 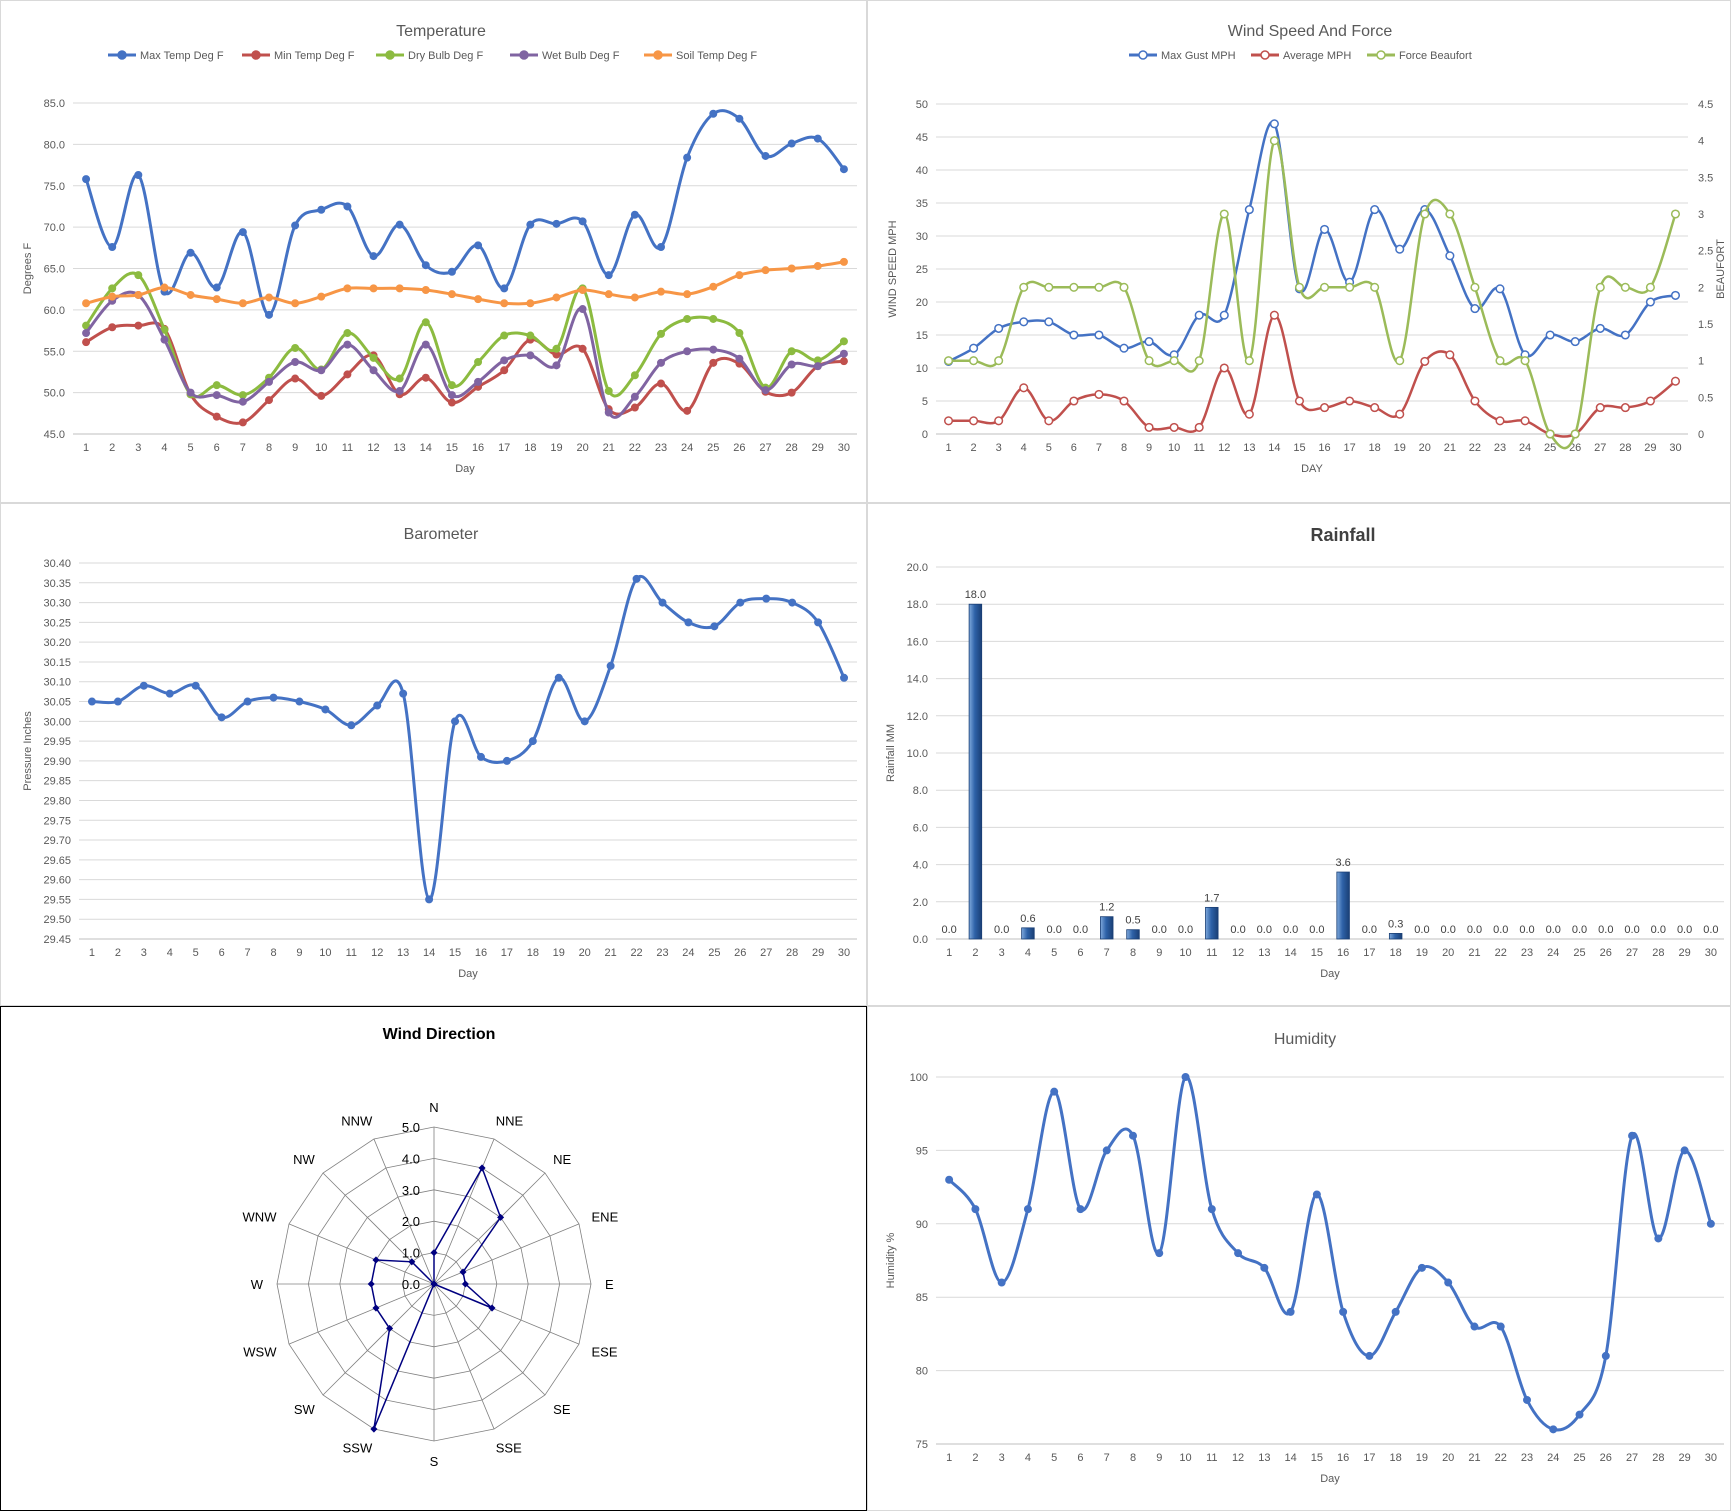 I want to click on x-tick-label: 17, so click(x=1349, y=448).